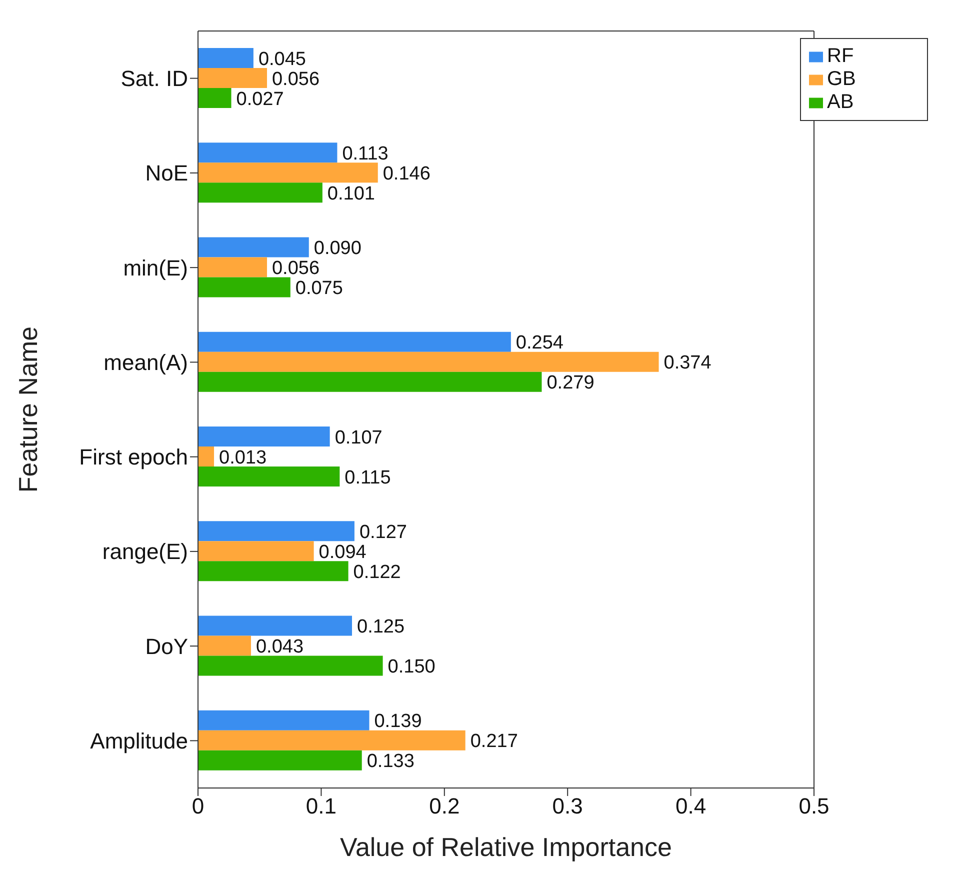 The height and width of the screenshot is (883, 965). Describe the element at coordinates (145, 551) in the screenshot. I see `y-tick-label: range(E)` at that location.